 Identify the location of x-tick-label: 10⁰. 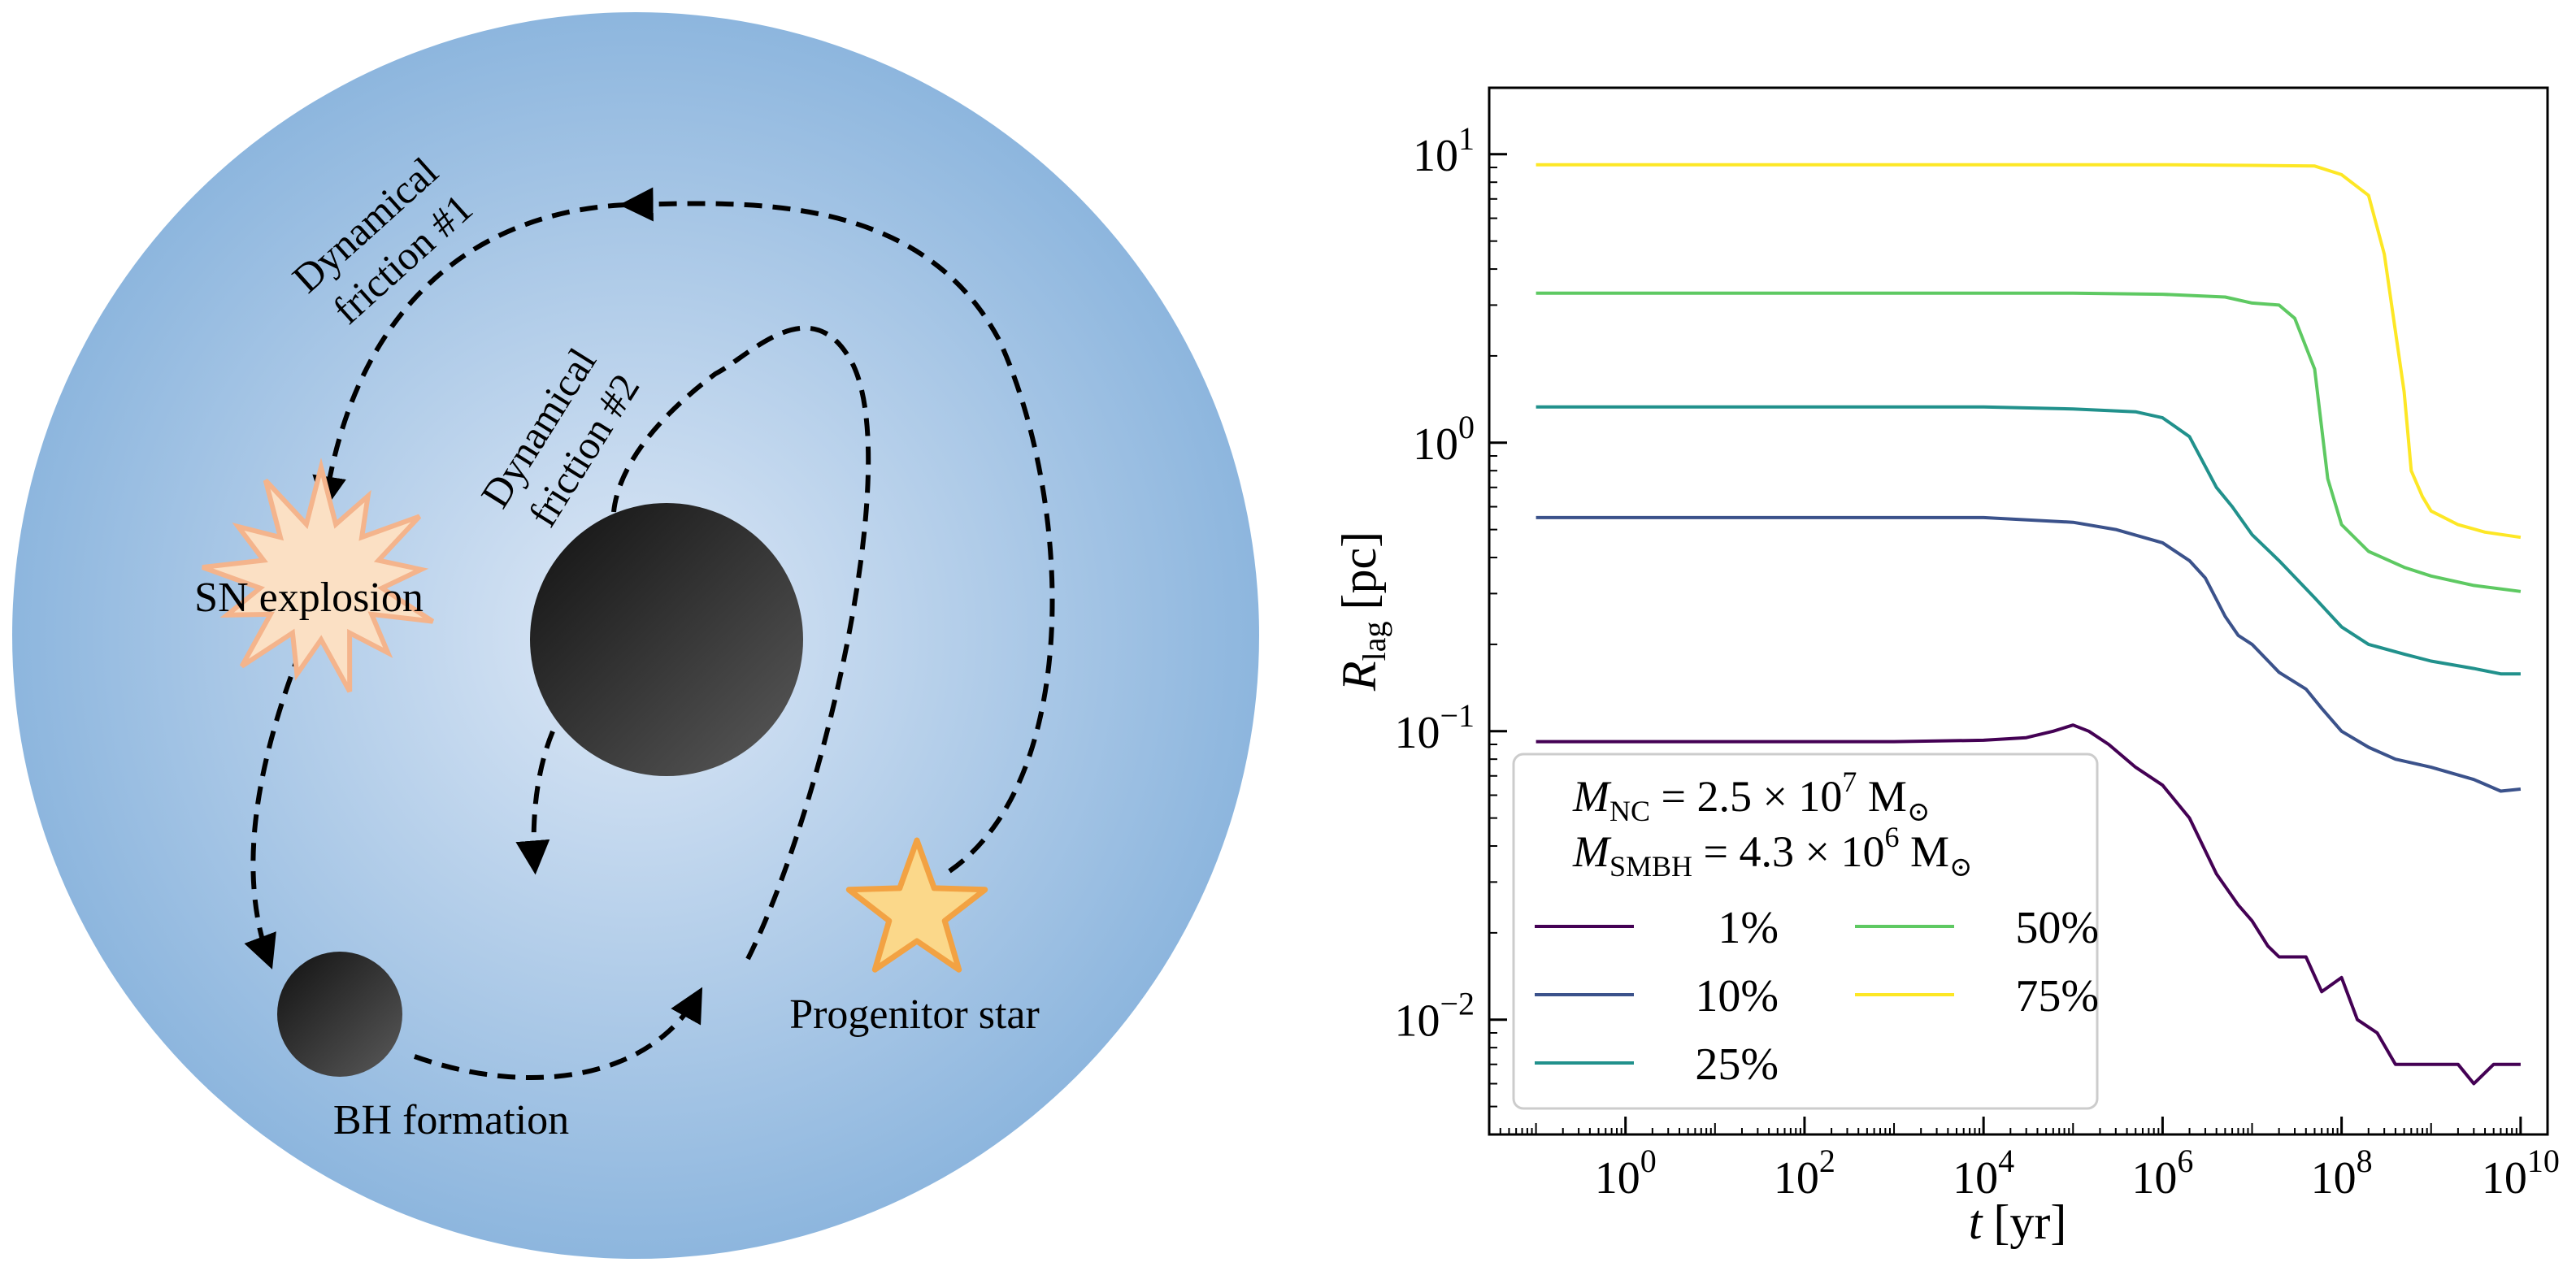
(1626, 1173).